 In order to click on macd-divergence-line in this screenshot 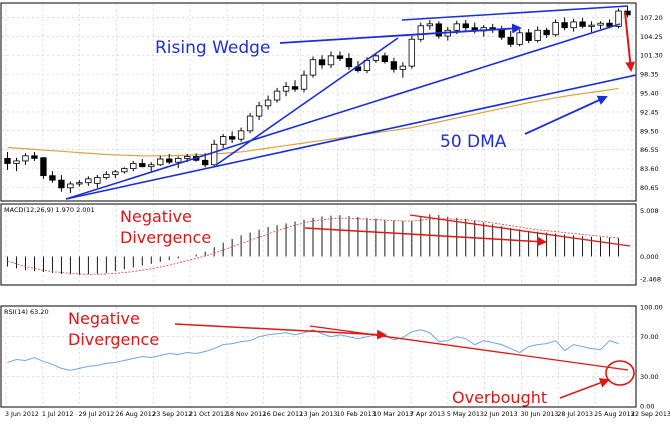, I will do `click(520, 230)`.